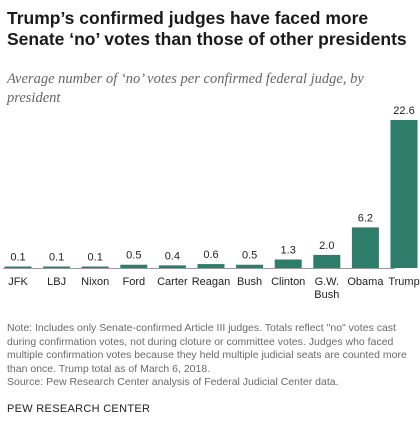 The height and width of the screenshot is (436, 420). I want to click on x-tick-label: Bush, so click(249, 282).